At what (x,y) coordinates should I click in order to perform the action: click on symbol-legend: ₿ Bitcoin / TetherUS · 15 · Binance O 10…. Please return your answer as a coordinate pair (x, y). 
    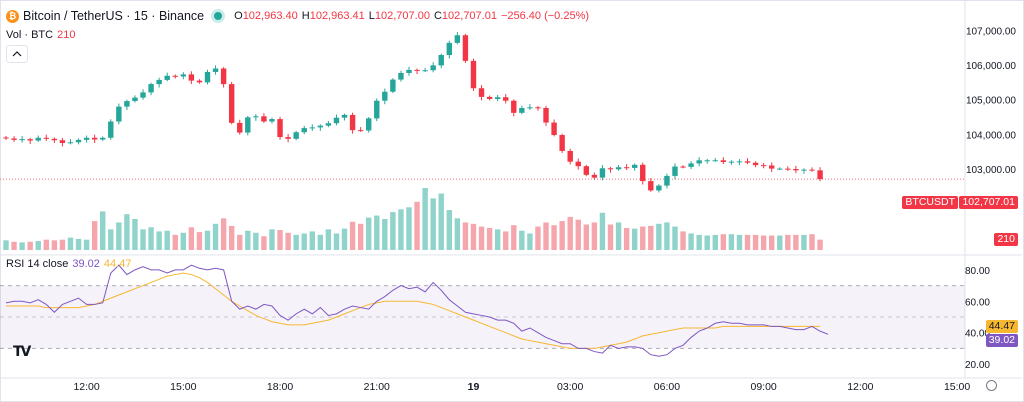
    Looking at the image, I should click on (299, 16).